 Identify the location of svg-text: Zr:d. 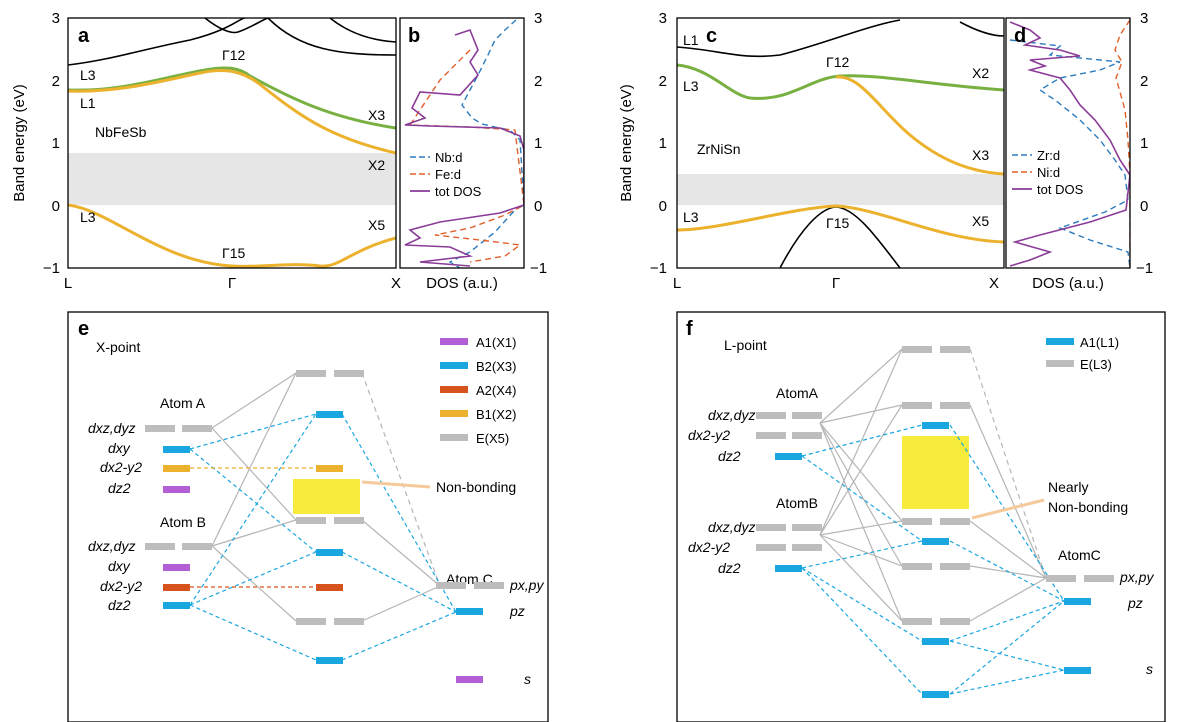
(1048, 155).